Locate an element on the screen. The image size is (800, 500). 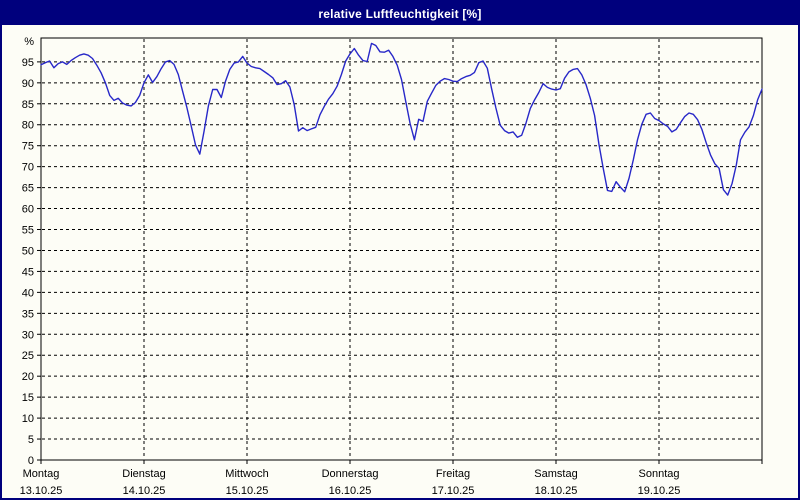
day-weekday-label: Freitag is located at coordinates (453, 474).